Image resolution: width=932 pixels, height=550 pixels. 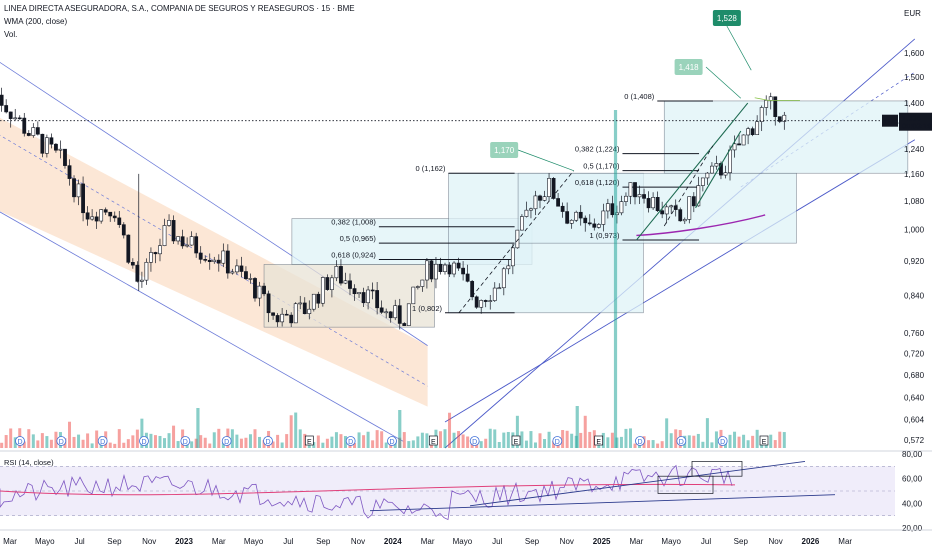 I want to click on wma-line, so click(x=701, y=225).